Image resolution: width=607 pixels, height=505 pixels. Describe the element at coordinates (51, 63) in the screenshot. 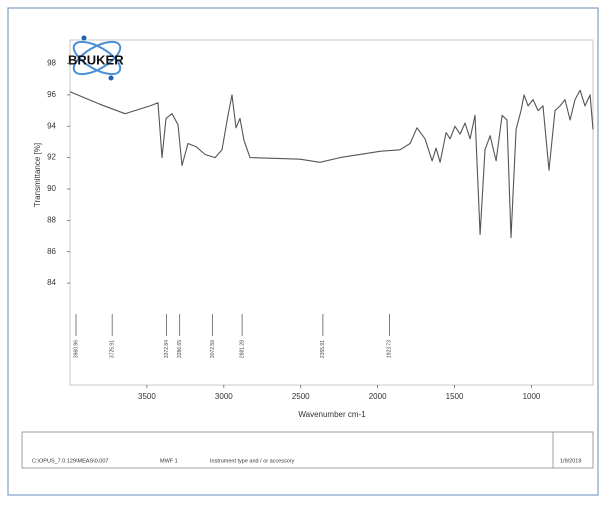

I see `y-tick-label: 98` at that location.